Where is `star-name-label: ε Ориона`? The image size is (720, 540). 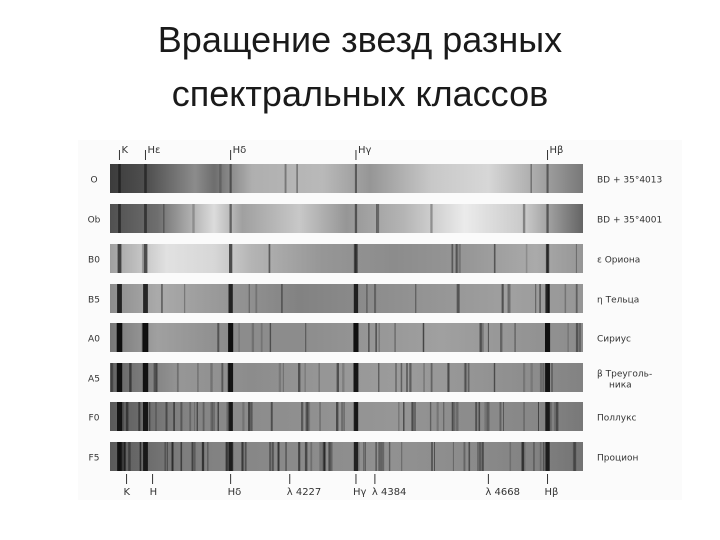
star-name-label: ε Ориона is located at coordinates (618, 261).